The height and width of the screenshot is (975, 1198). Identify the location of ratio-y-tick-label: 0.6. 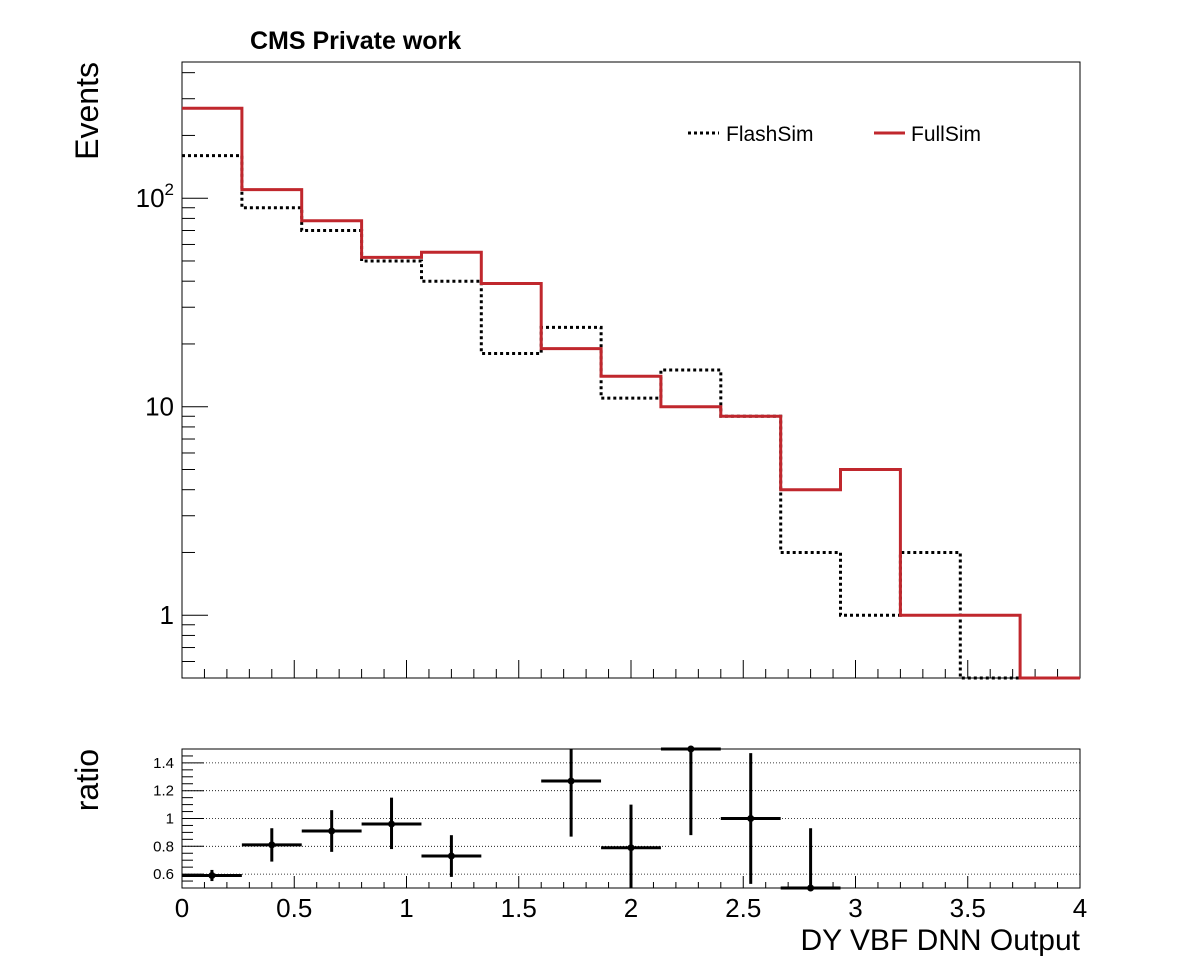
(163, 874).